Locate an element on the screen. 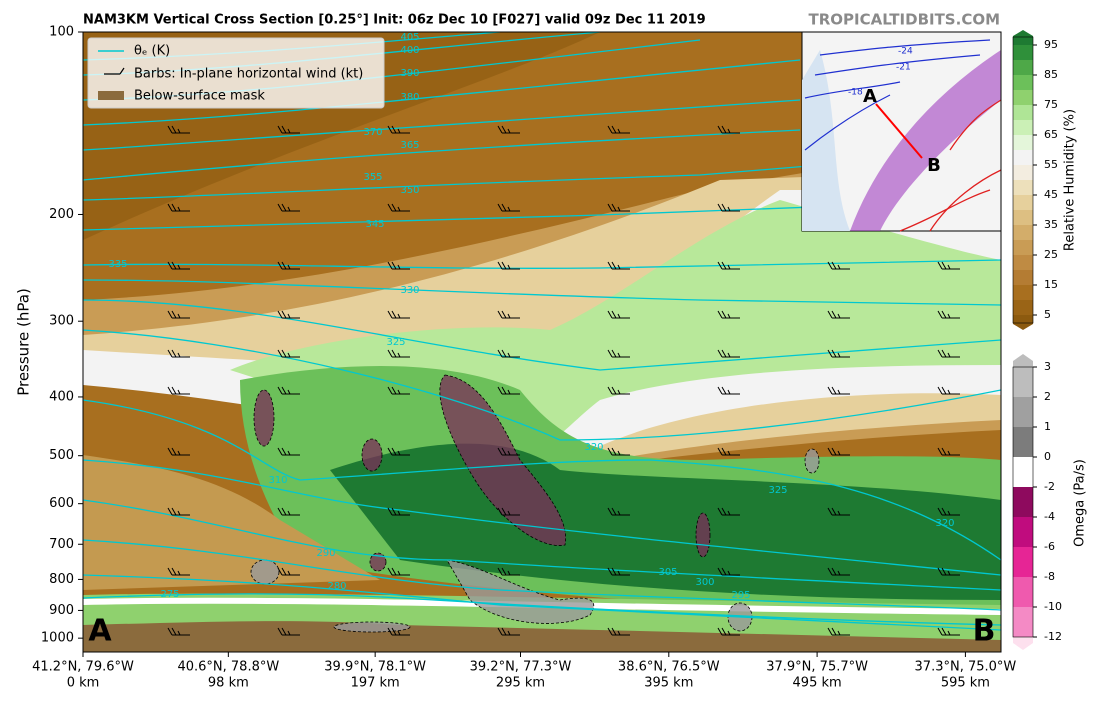 This screenshot has height=704, width=1100. contour-label: 300 is located at coordinates (704, 582).